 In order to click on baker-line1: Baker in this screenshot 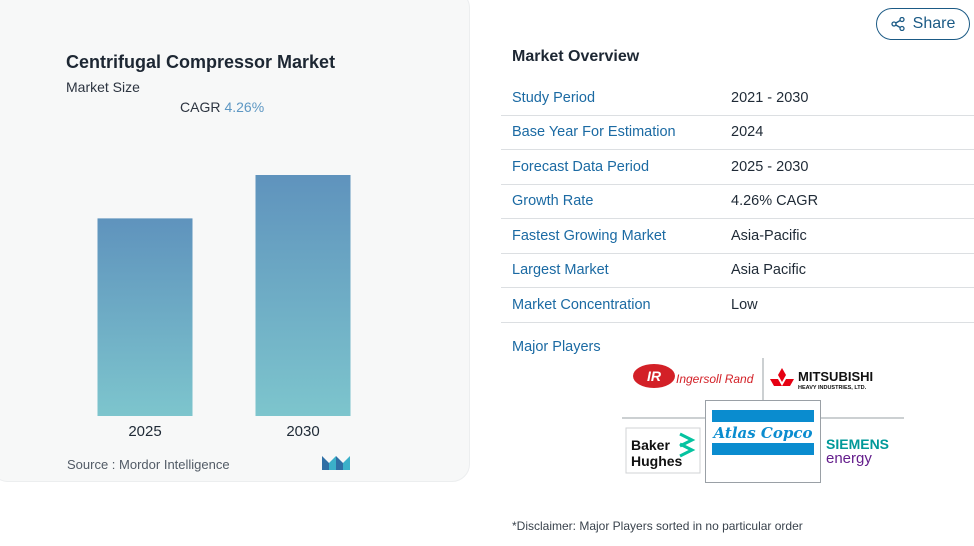, I will do `click(650, 445)`.